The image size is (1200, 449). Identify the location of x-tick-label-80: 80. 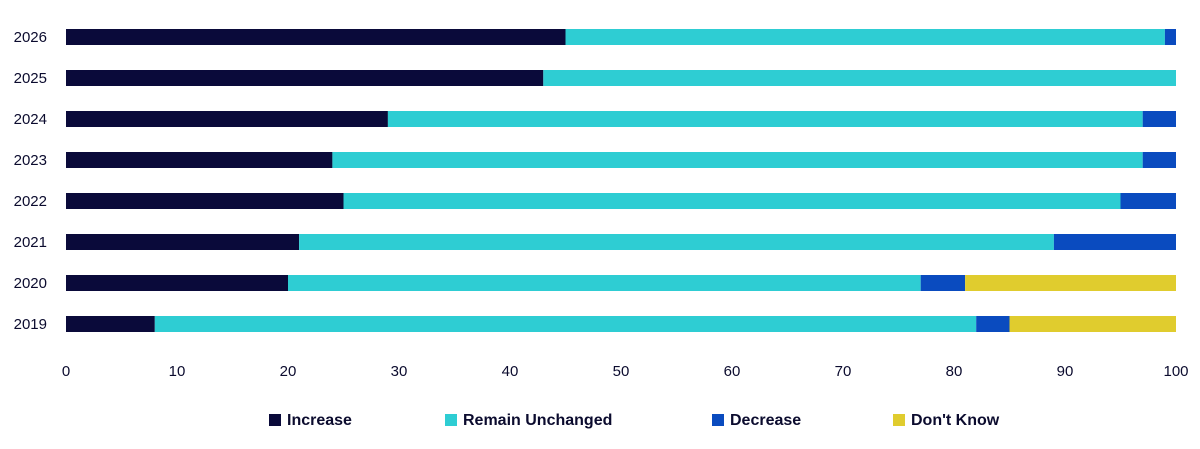
(954, 371).